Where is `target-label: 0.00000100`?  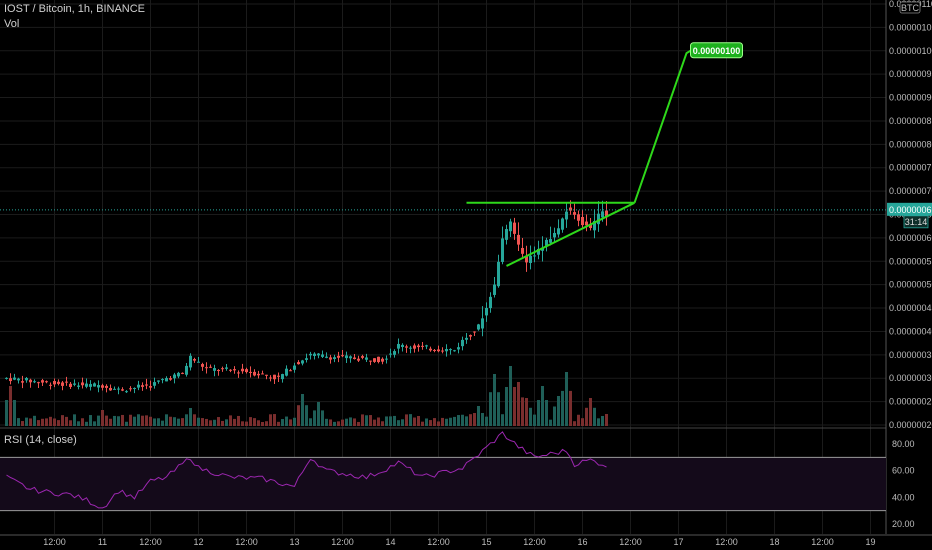
target-label: 0.00000100 is located at coordinates (717, 51).